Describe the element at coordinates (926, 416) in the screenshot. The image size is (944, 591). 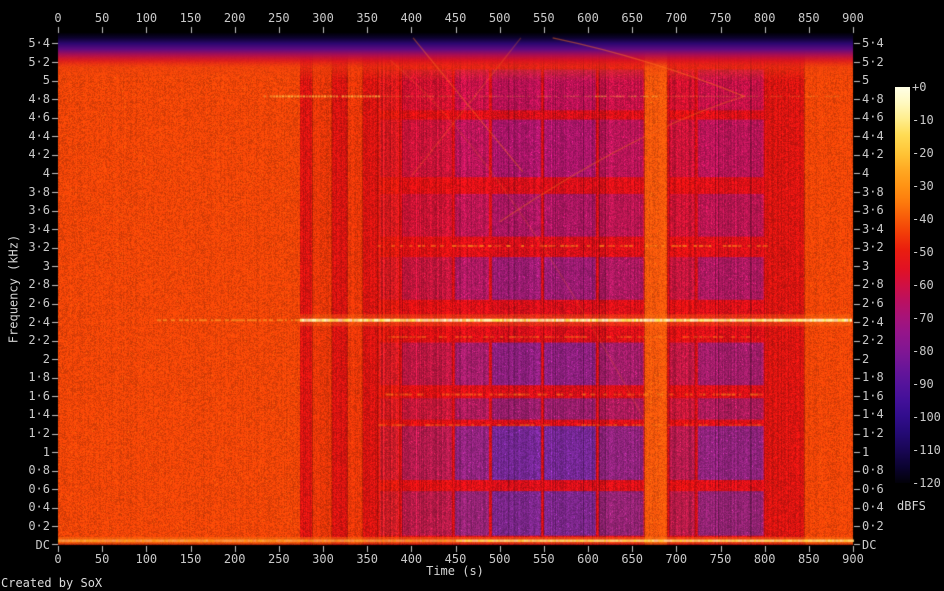
I see `colorbar-tick-label: -100` at that location.